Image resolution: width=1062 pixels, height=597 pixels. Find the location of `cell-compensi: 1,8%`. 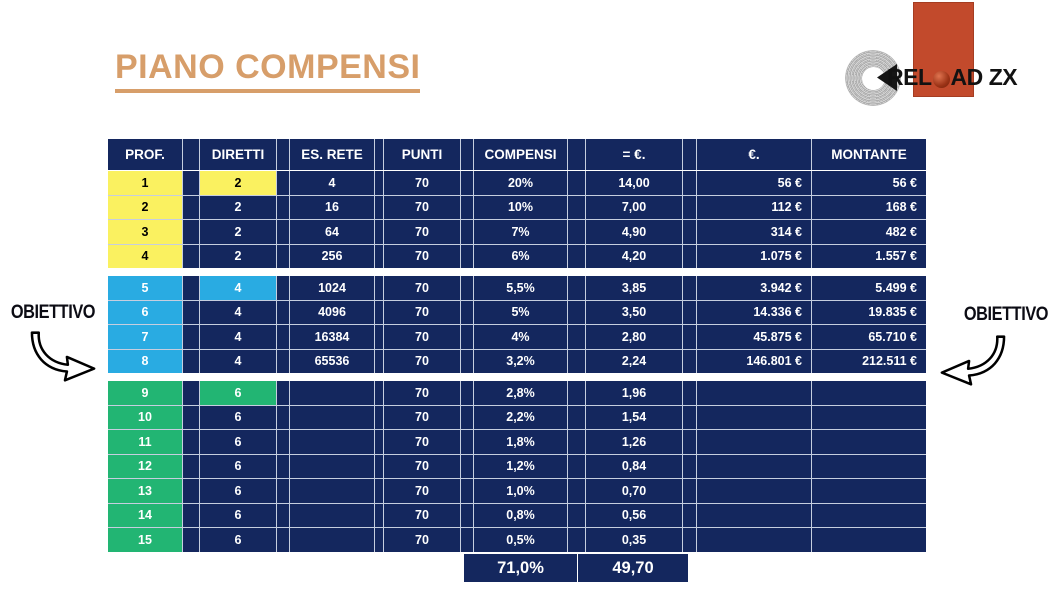

cell-compensi: 1,8% is located at coordinates (520, 442).